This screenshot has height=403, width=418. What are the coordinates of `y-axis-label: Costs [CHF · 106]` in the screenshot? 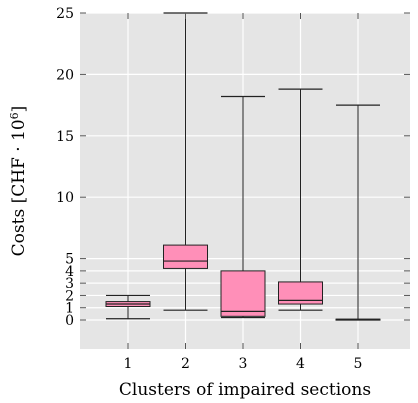 It's located at (19, 181).